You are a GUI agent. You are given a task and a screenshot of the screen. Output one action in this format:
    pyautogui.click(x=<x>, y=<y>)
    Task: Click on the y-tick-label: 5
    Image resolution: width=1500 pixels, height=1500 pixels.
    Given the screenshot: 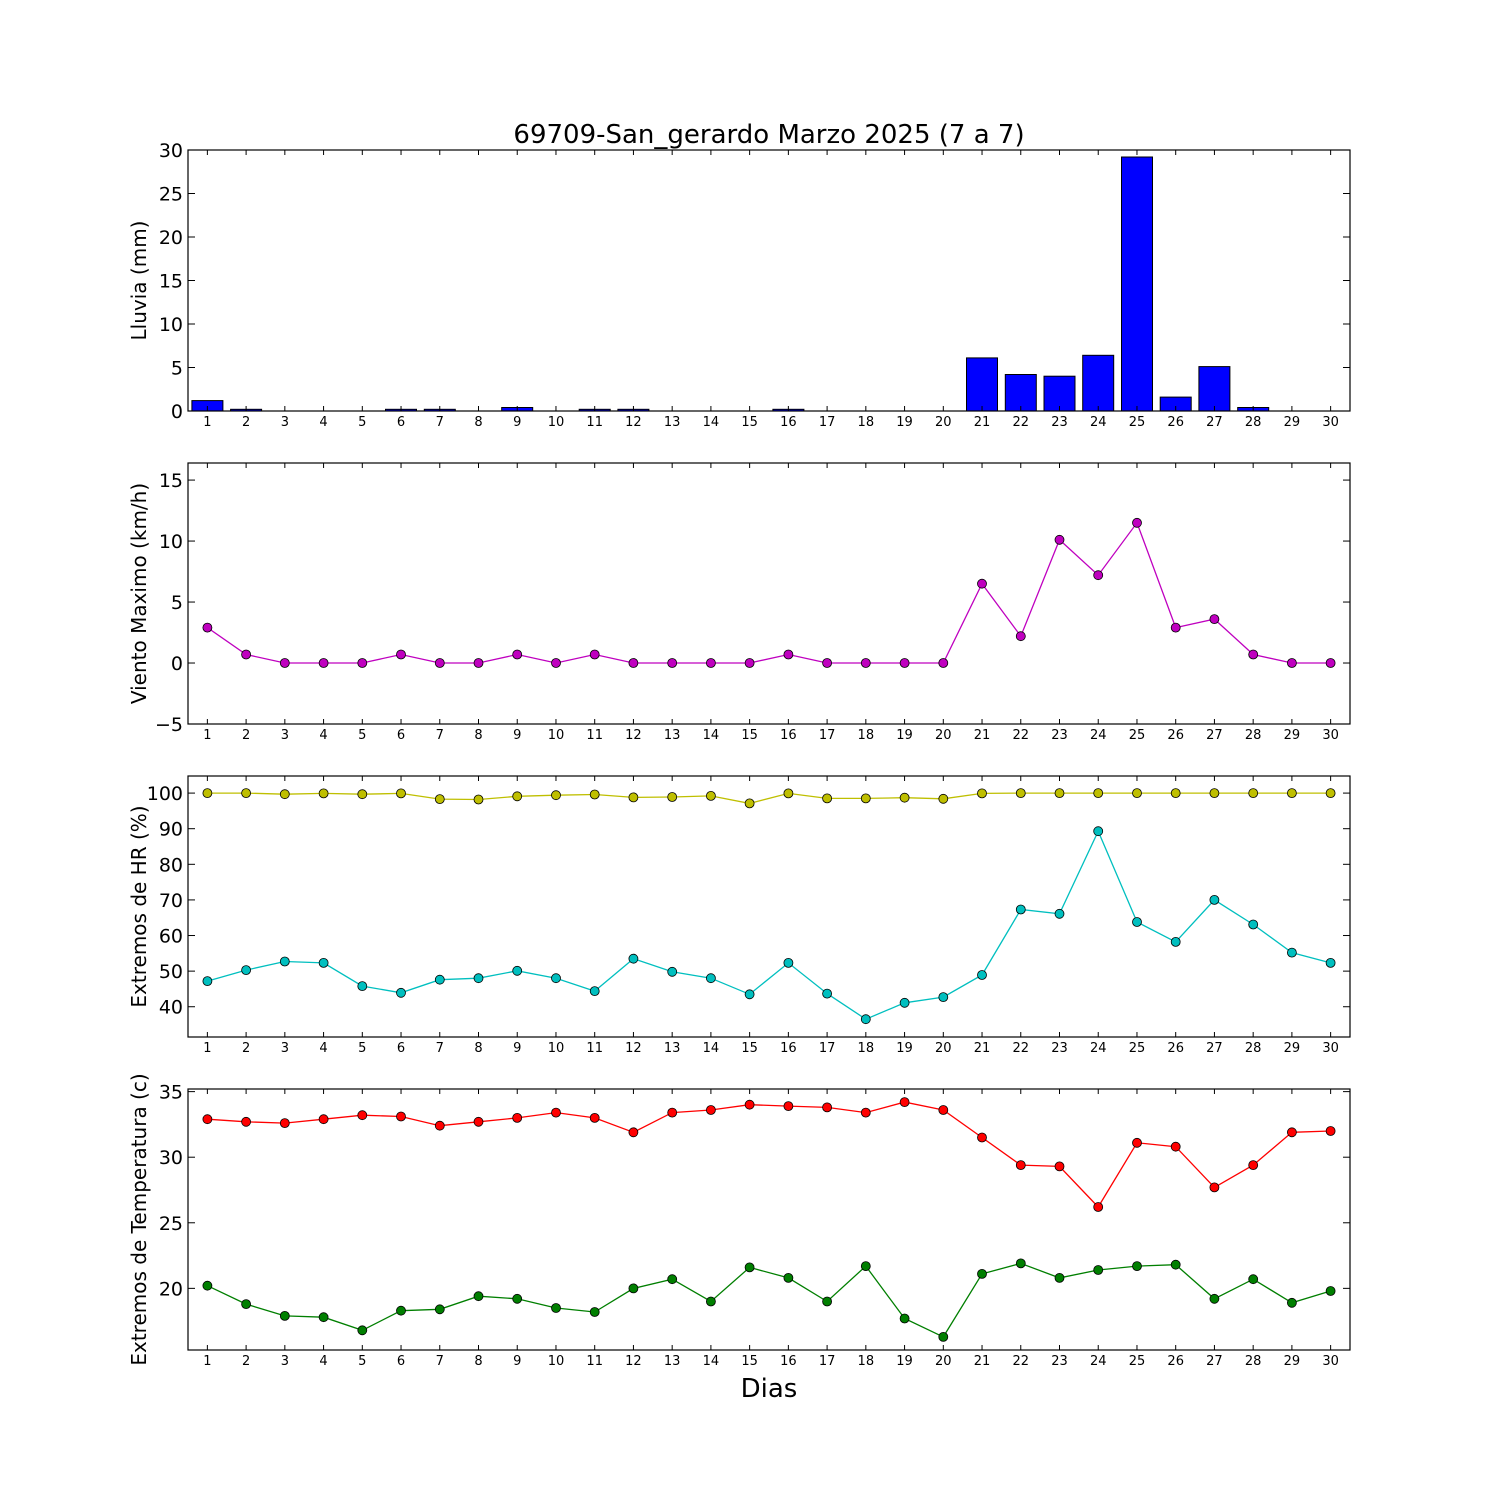 What is the action you would take?
    pyautogui.click(x=177, y=369)
    